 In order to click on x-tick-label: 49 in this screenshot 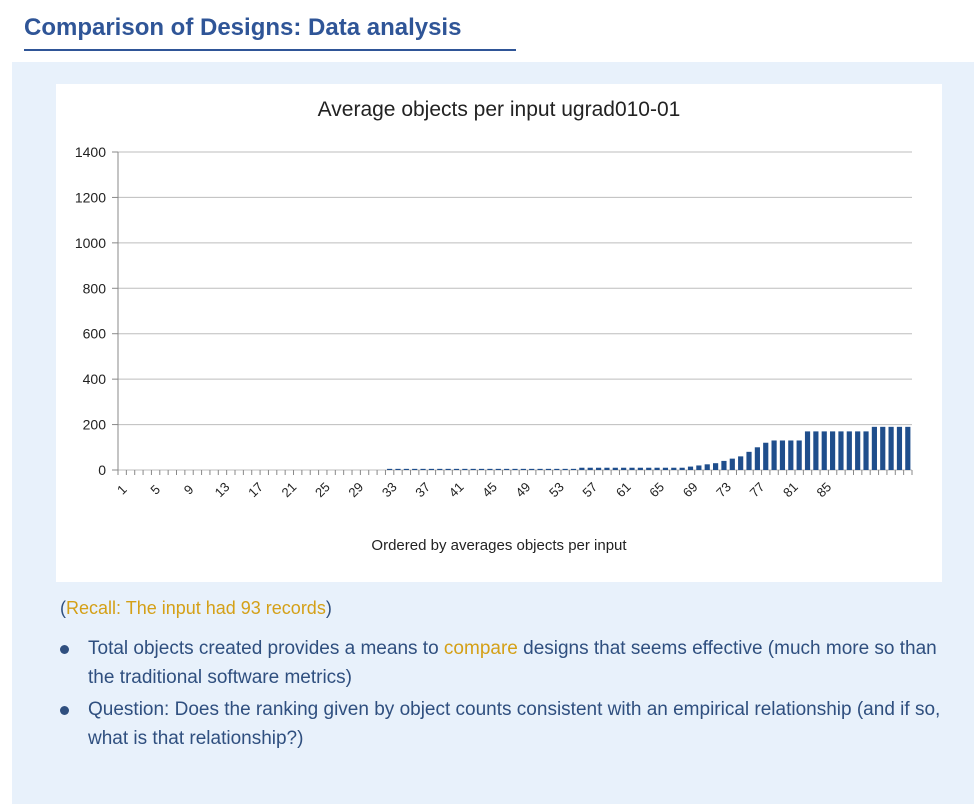, I will do `click(523, 489)`.